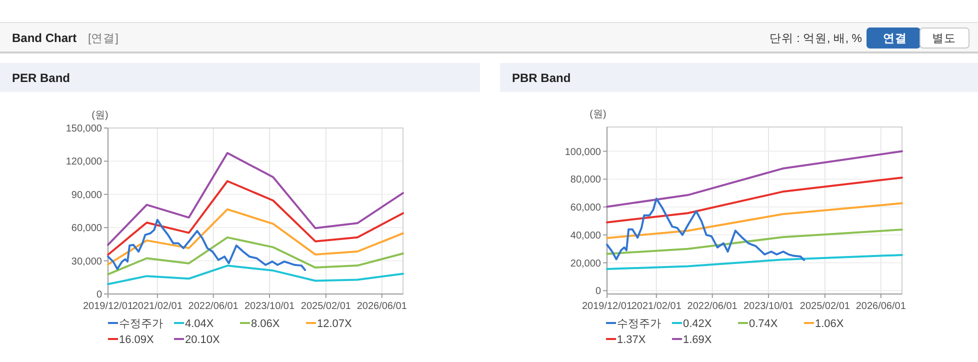 The height and width of the screenshot is (362, 978). Describe the element at coordinates (103, 39) in the screenshot. I see `text: [연결]` at that location.